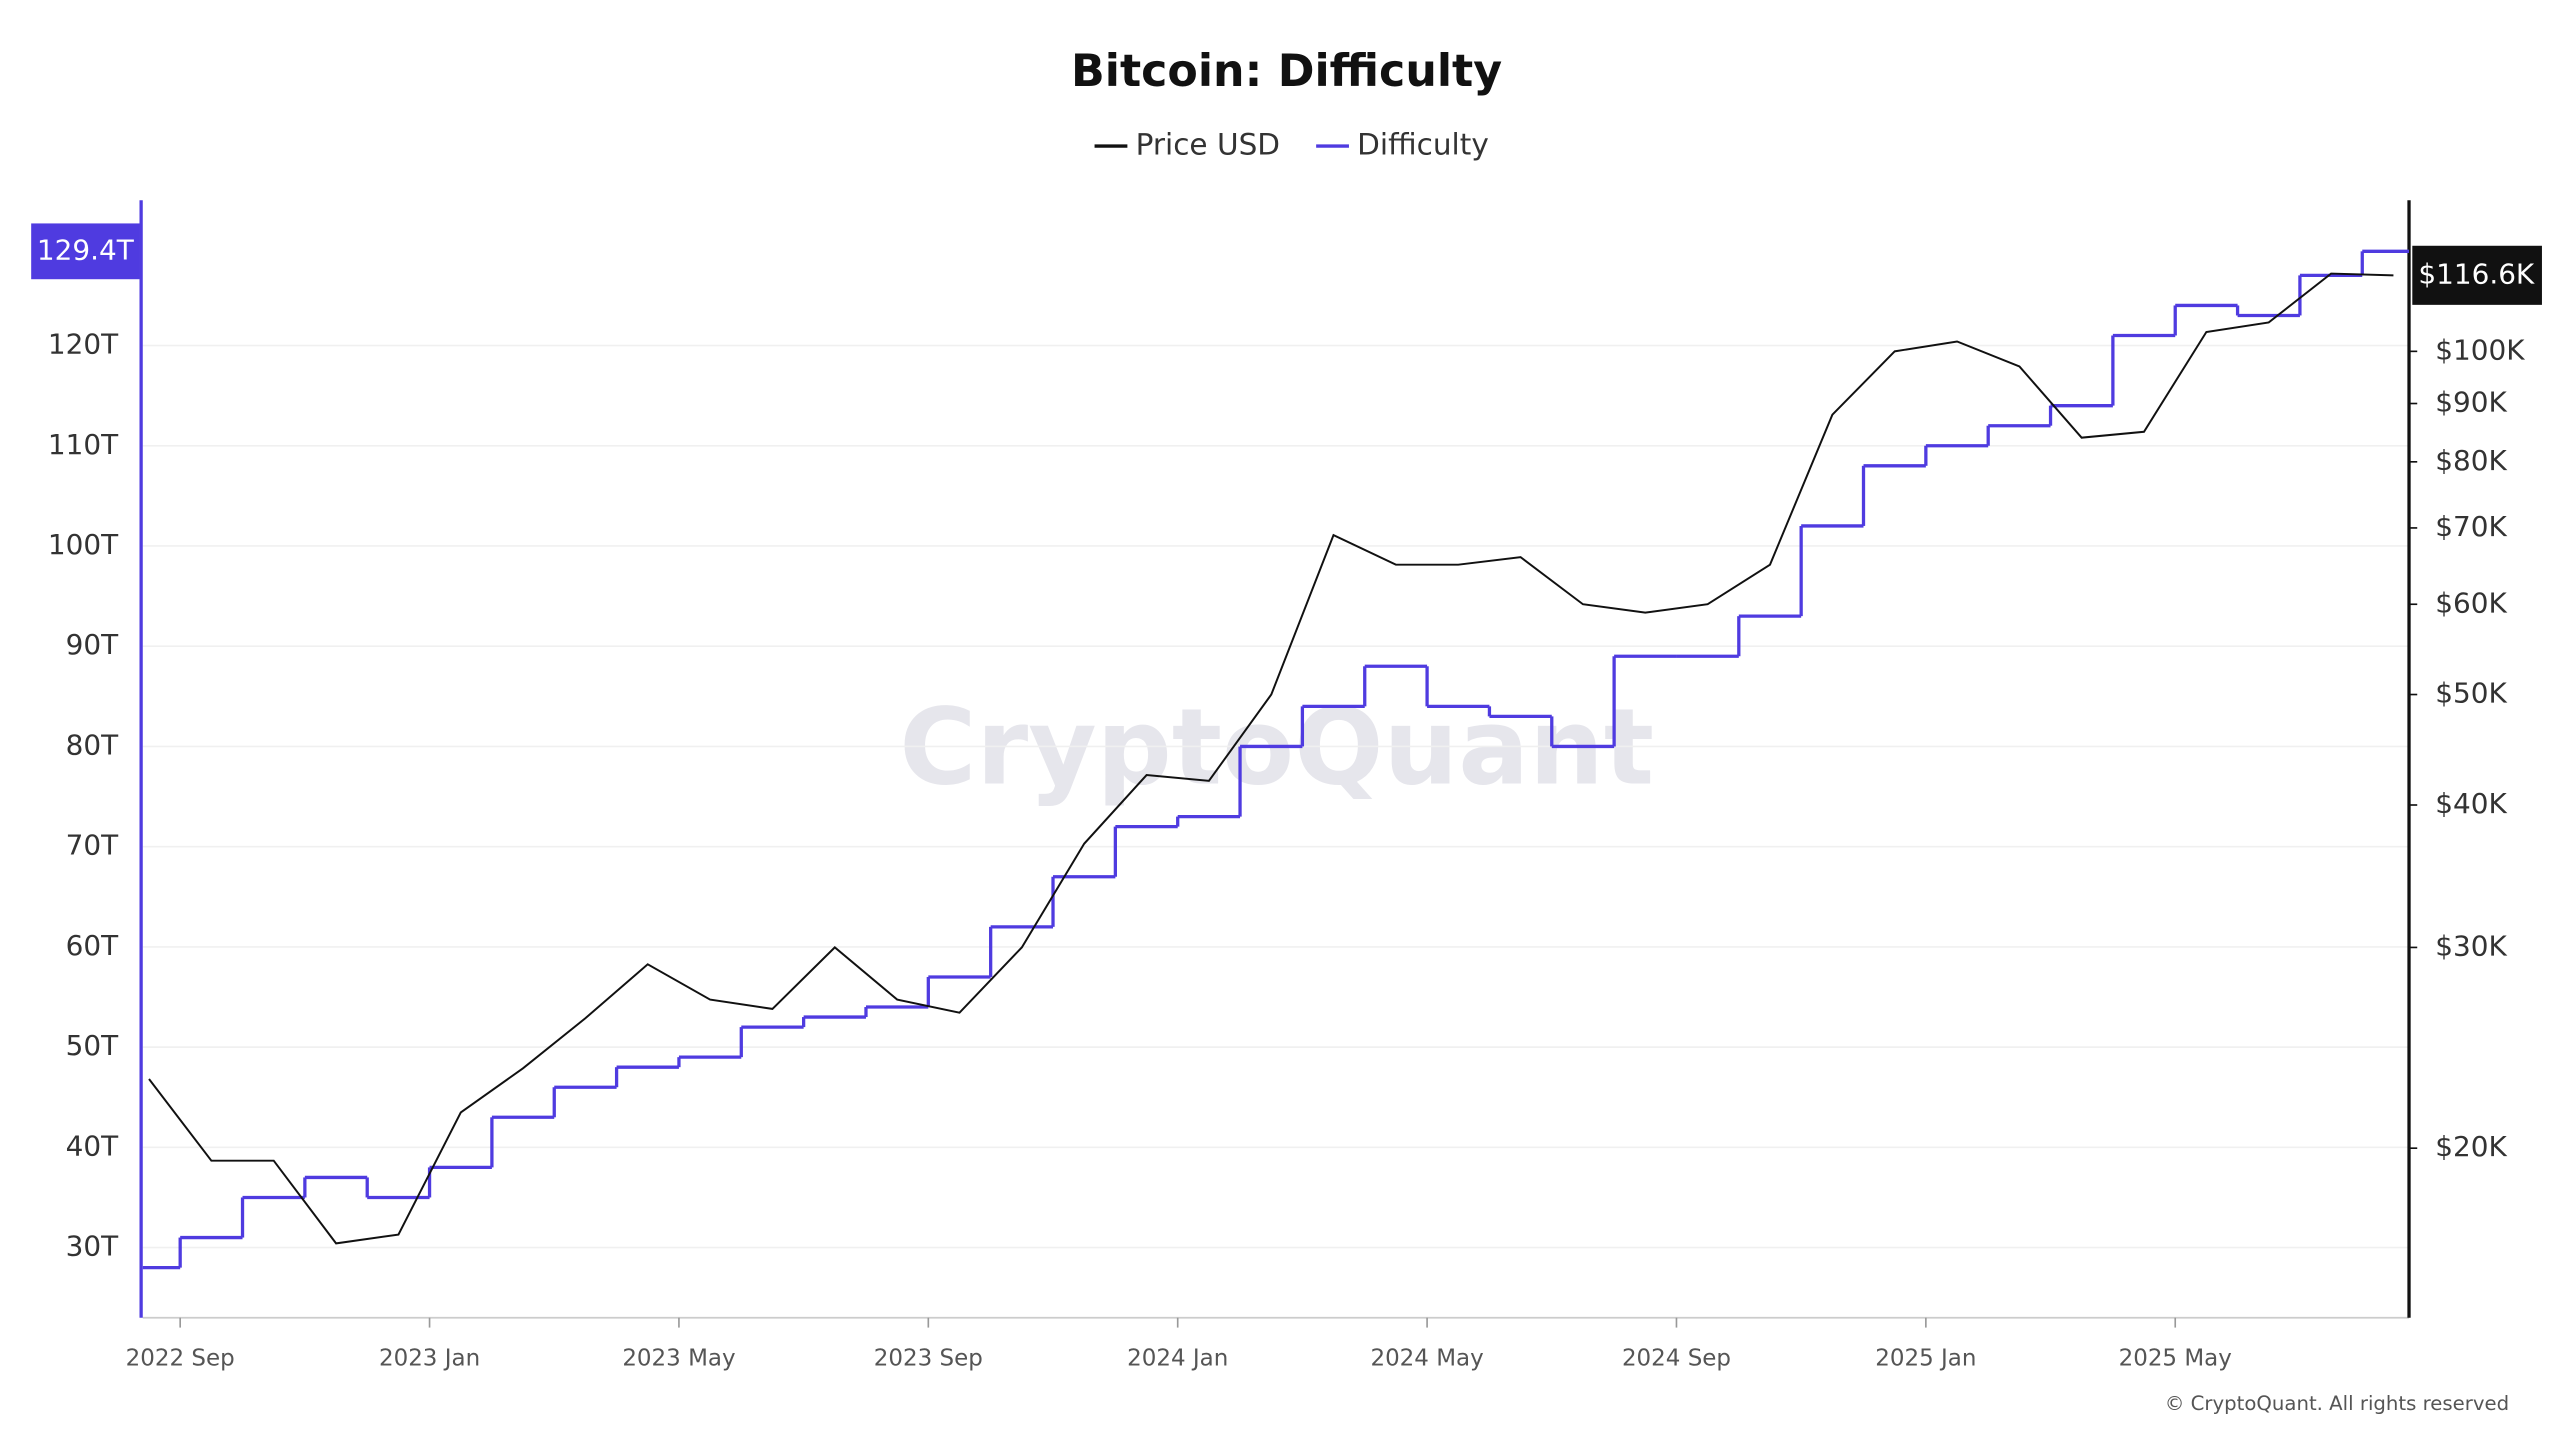 The image size is (2560, 1440). Describe the element at coordinates (2471, 803) in the screenshot. I see `y2-tick-label: $40K` at that location.